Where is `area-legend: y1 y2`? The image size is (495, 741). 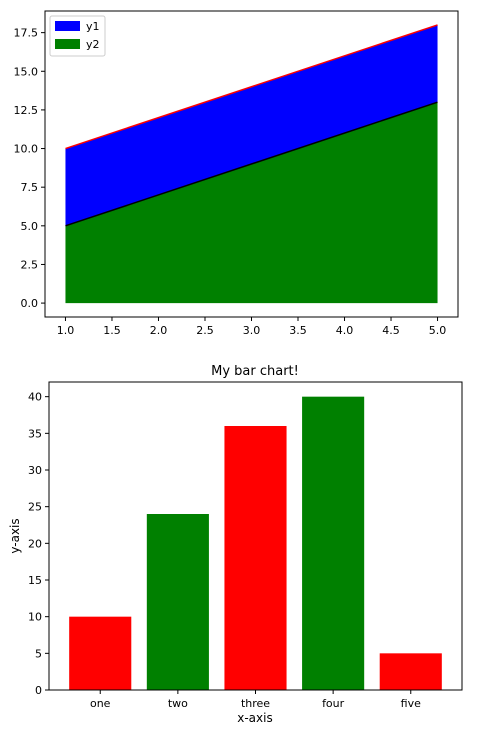
area-legend: y1 y2 is located at coordinates (77, 36).